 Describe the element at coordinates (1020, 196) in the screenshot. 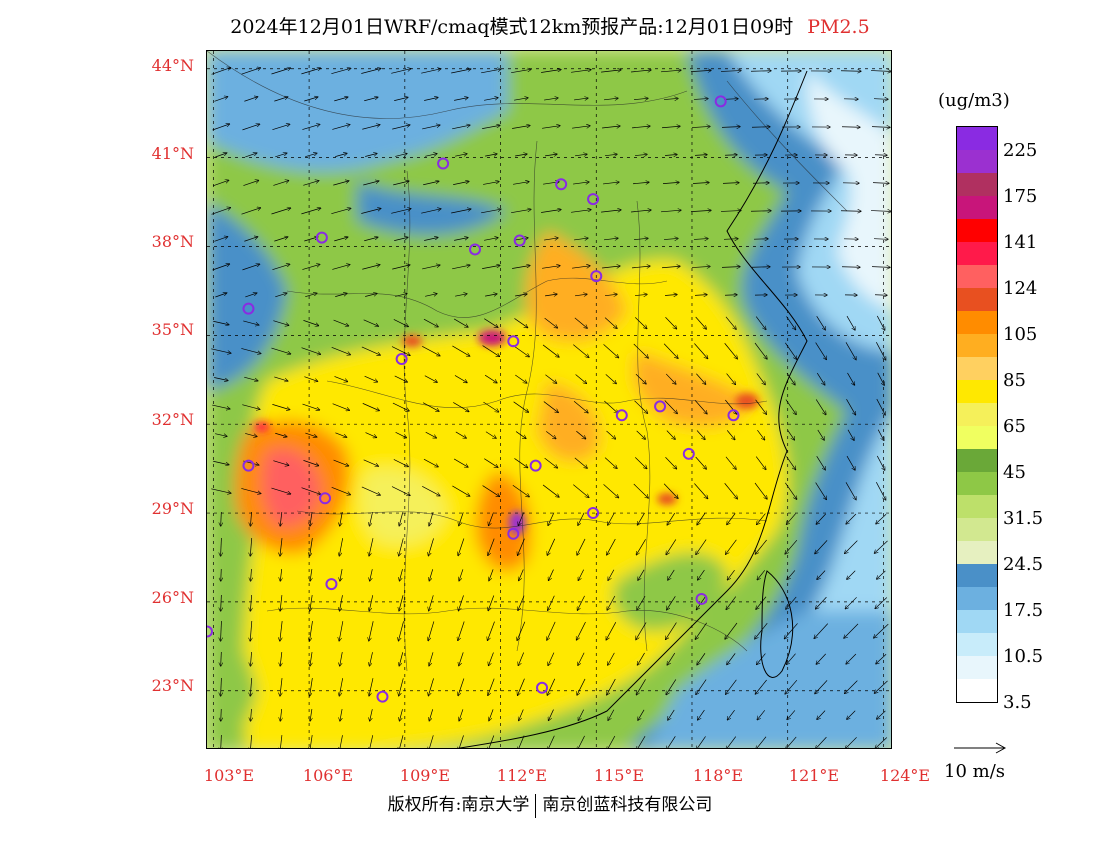

I see `colorbar-label: 175` at that location.